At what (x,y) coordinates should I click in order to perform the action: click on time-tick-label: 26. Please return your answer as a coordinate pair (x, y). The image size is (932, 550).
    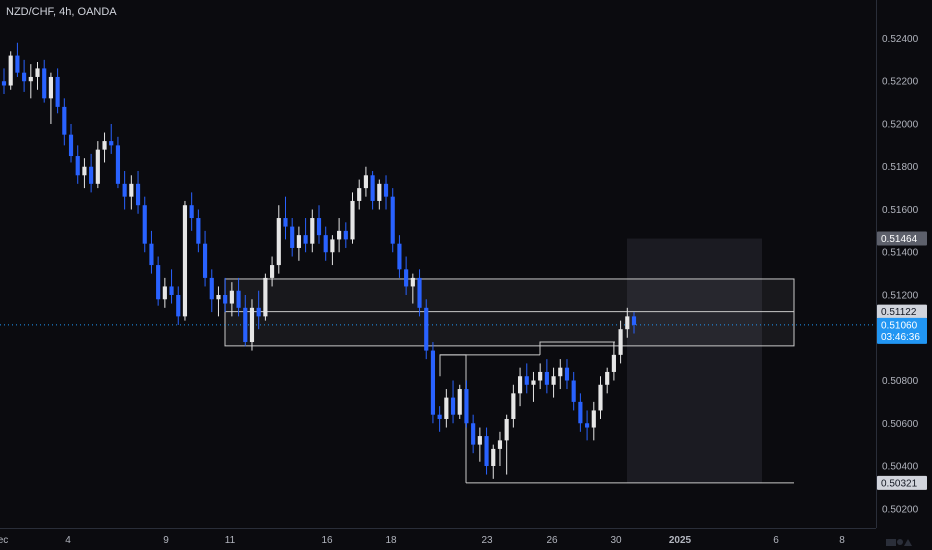
    Looking at the image, I should click on (552, 540).